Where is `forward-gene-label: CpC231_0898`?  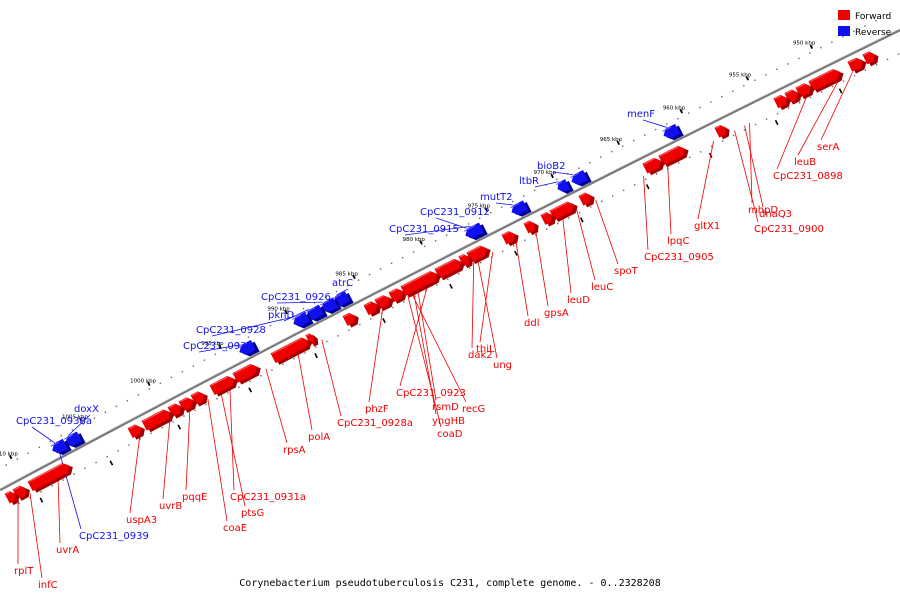 forward-gene-label: CpC231_0898 is located at coordinates (808, 176).